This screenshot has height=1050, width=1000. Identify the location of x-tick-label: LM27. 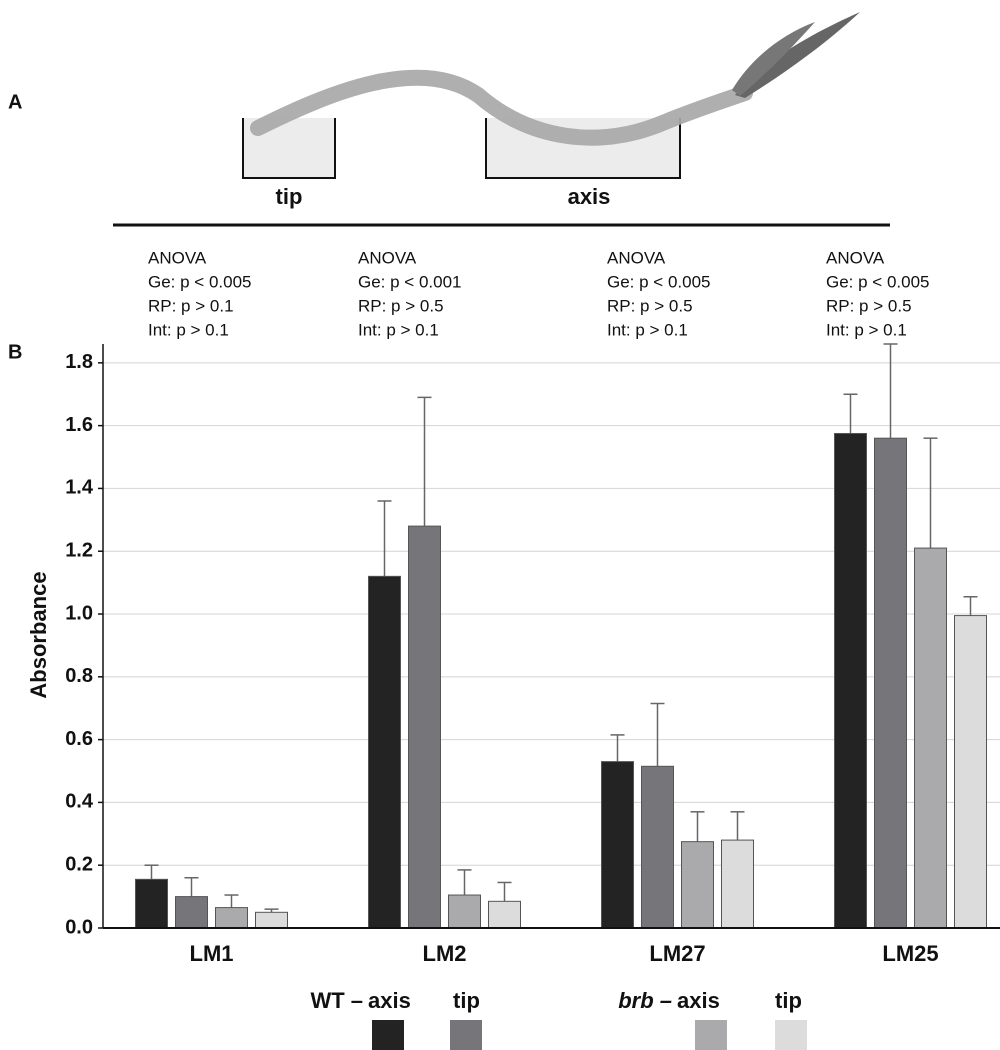
(677, 953).